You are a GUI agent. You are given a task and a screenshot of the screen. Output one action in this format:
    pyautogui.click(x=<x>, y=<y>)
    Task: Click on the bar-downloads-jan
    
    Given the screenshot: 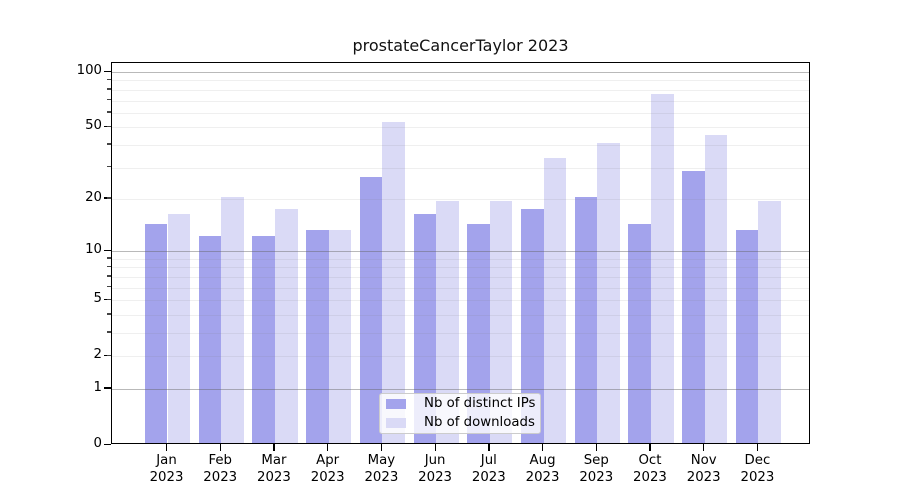 What is the action you would take?
    pyautogui.click(x=179, y=328)
    